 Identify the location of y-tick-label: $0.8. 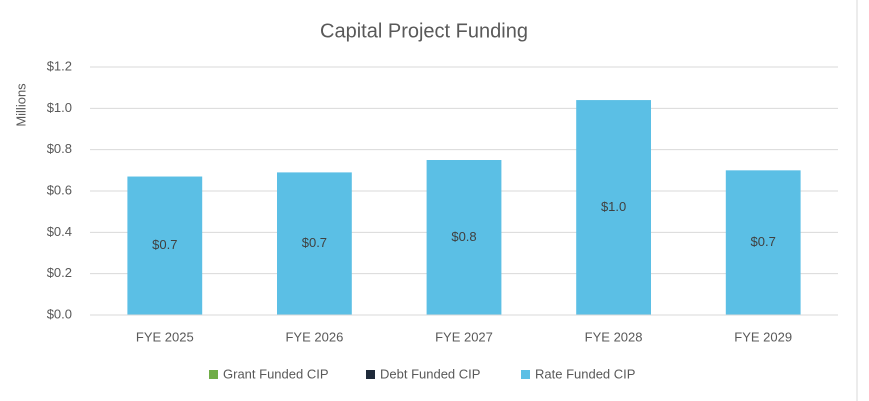
(59, 148).